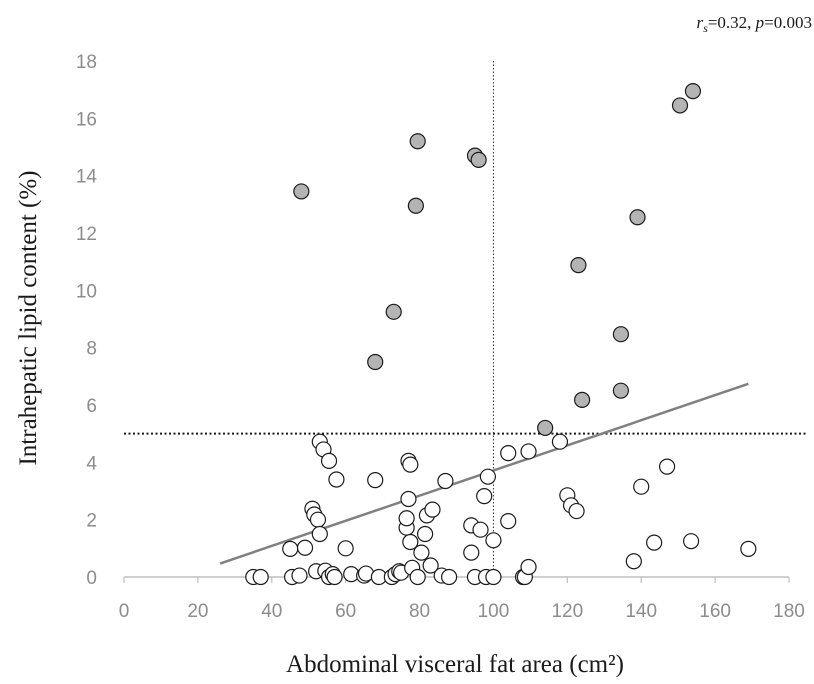 The image size is (814, 684). Describe the element at coordinates (700, 22) in the screenshot. I see `r-symbol: r` at that location.